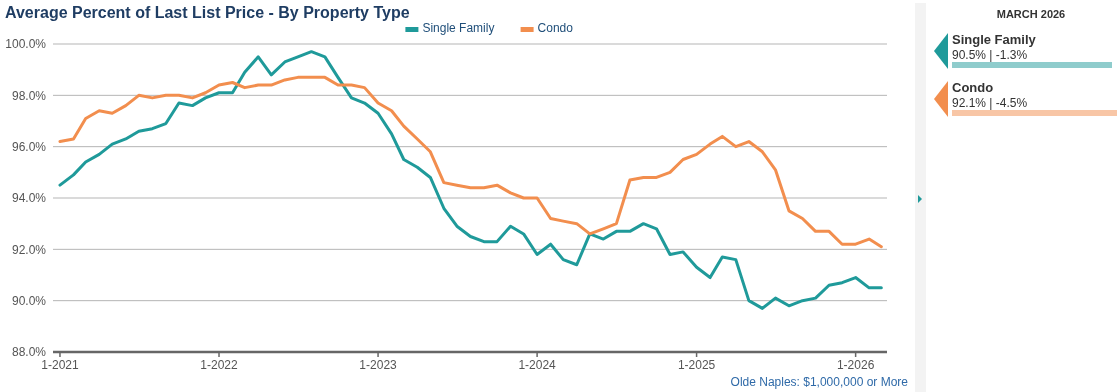 Image resolution: width=1117 pixels, height=392 pixels. I want to click on y-tick-label: 100.0%, so click(26, 44).